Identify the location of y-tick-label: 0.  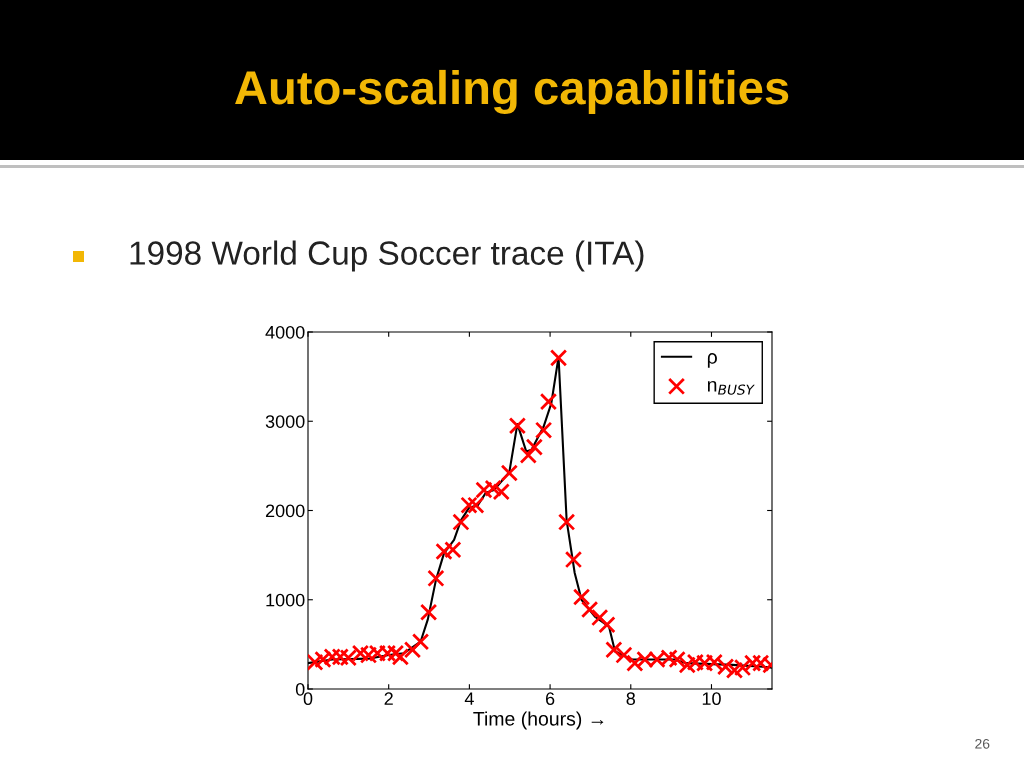
(300, 689).